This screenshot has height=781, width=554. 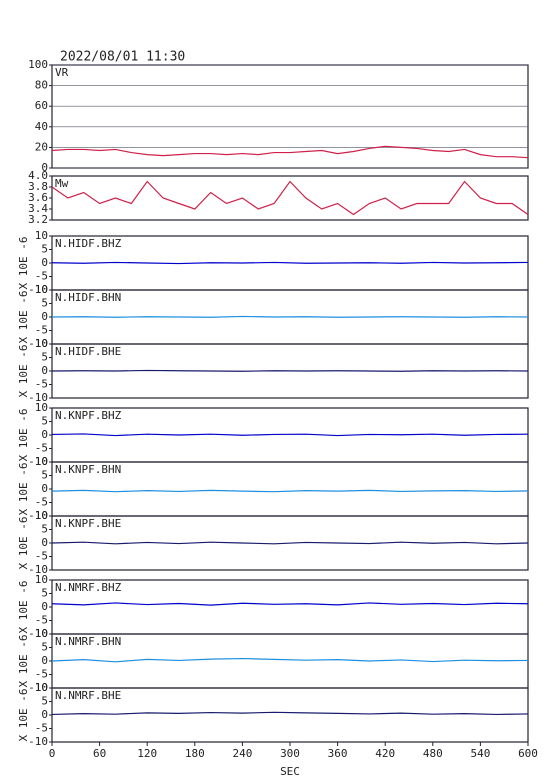 What do you see at coordinates (242, 753) in the screenshot?
I see `x-tick-label: 240` at bounding box center [242, 753].